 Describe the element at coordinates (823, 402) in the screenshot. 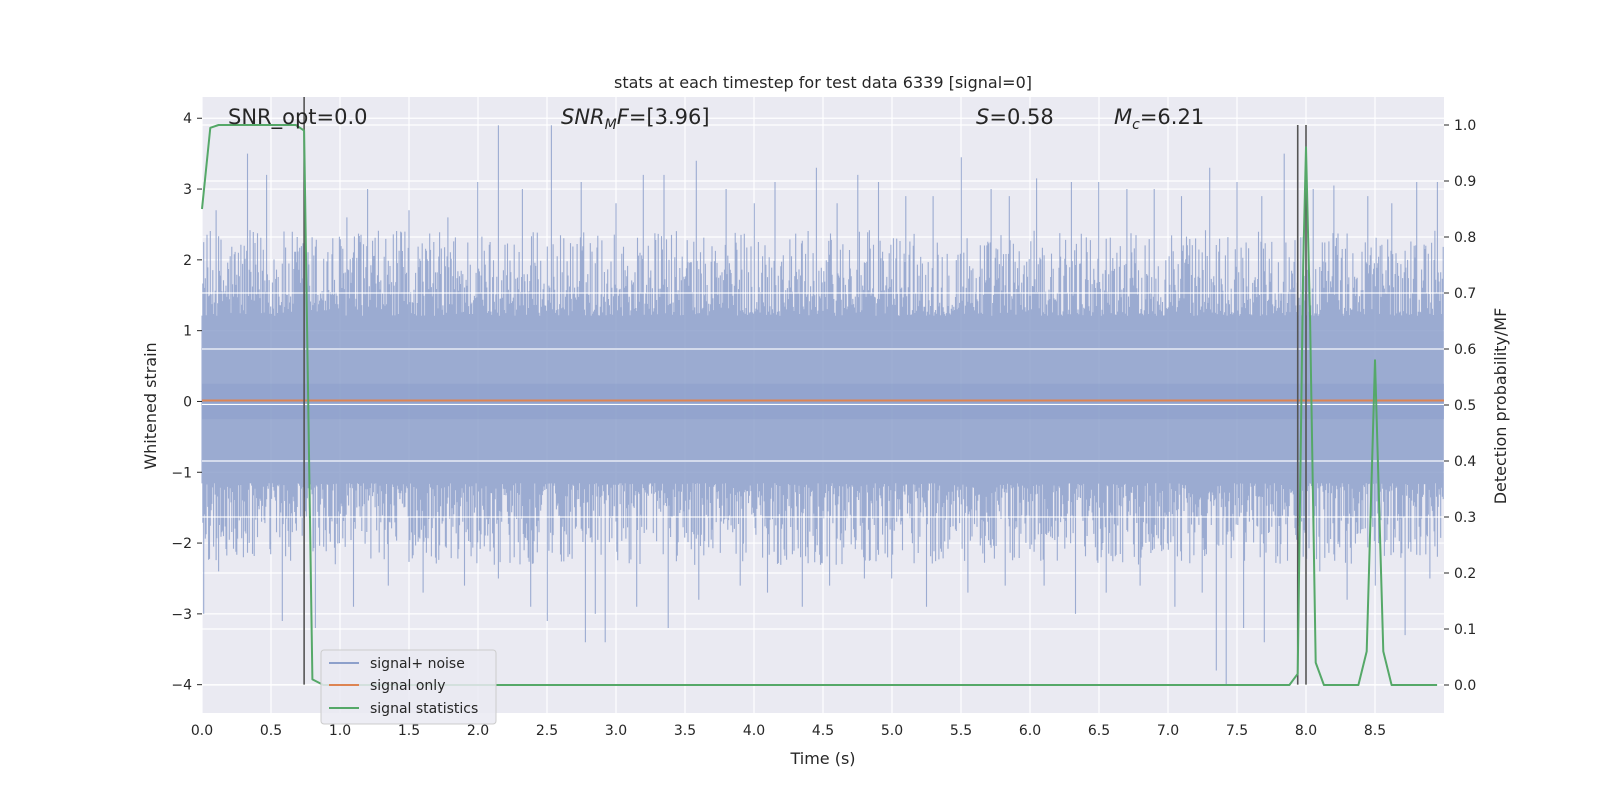

I see `series-signal-only` at that location.